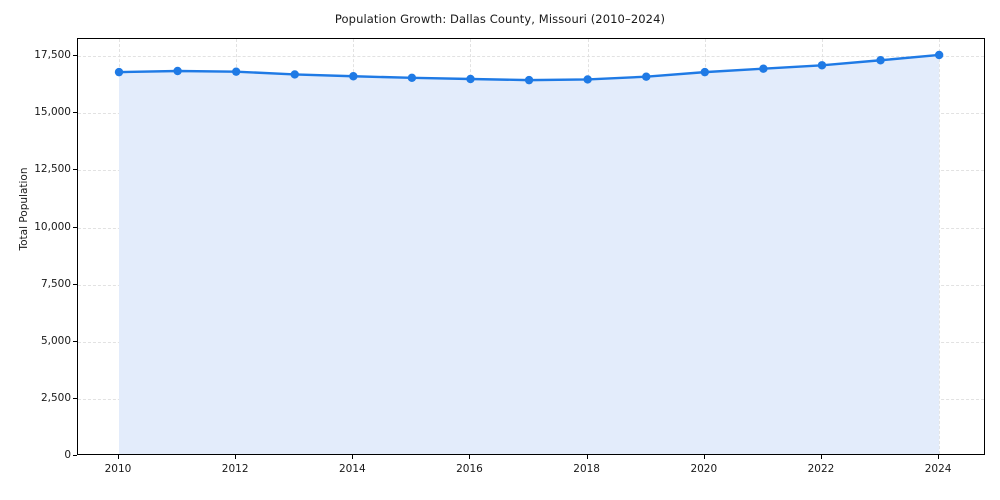 The width and height of the screenshot is (1000, 500). I want to click on data-point-2015, so click(412, 78).